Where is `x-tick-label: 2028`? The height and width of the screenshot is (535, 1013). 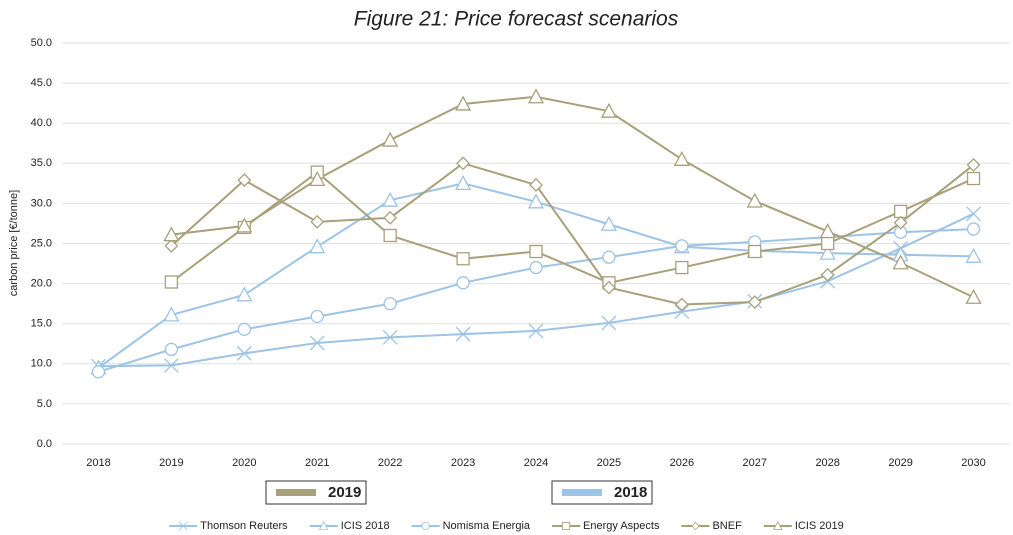
x-tick-label: 2028 is located at coordinates (827, 463).